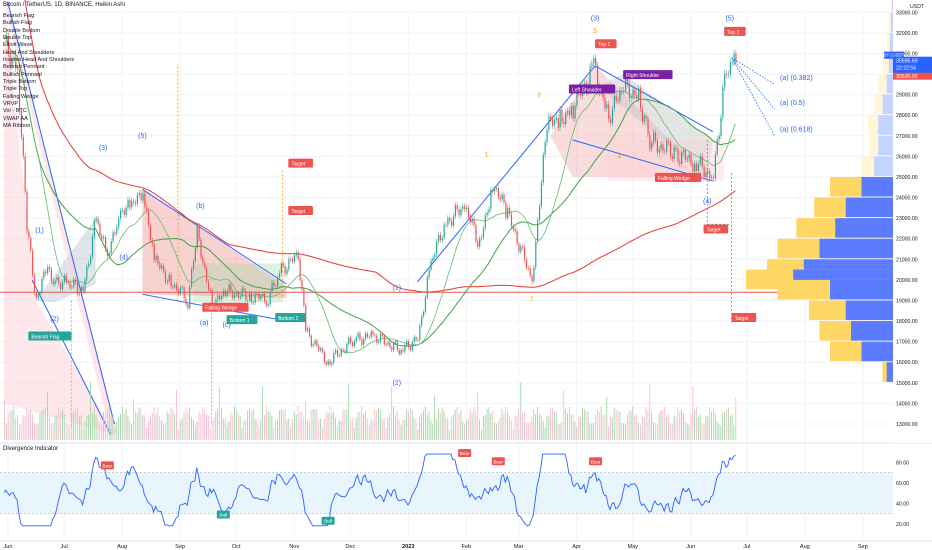 This screenshot has width=932, height=550. What do you see at coordinates (907, 34) in the screenshot?
I see `price-tick: 32000.00` at bounding box center [907, 34].